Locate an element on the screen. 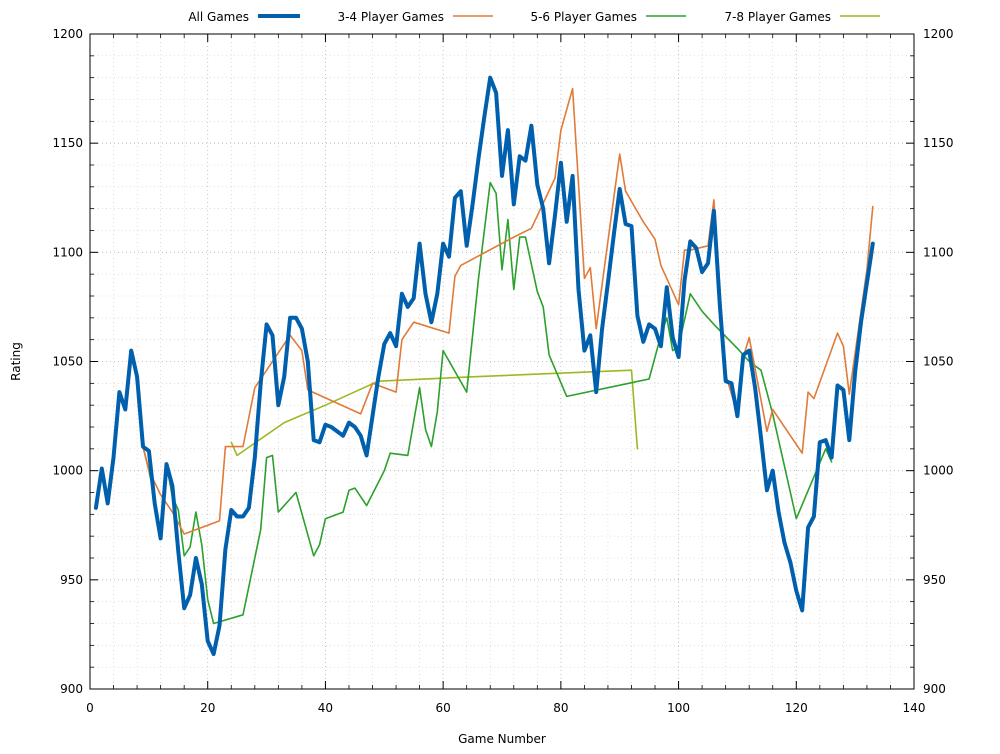 Image resolution: width=1000 pixels, height=754 pixels. legend-label: 5-6 Player Games is located at coordinates (583, 17).